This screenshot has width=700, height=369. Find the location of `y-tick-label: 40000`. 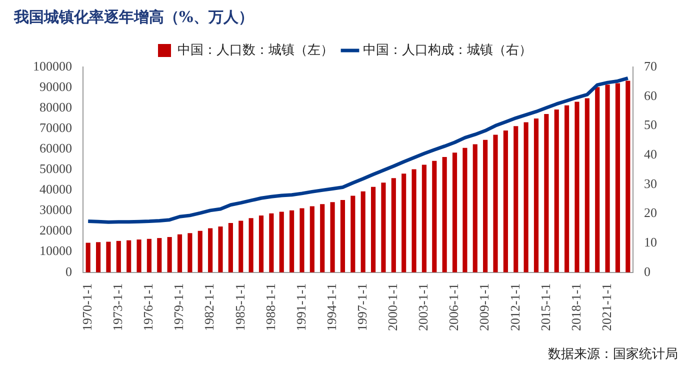

y-tick-label: 40000 is located at coordinates (56, 189).